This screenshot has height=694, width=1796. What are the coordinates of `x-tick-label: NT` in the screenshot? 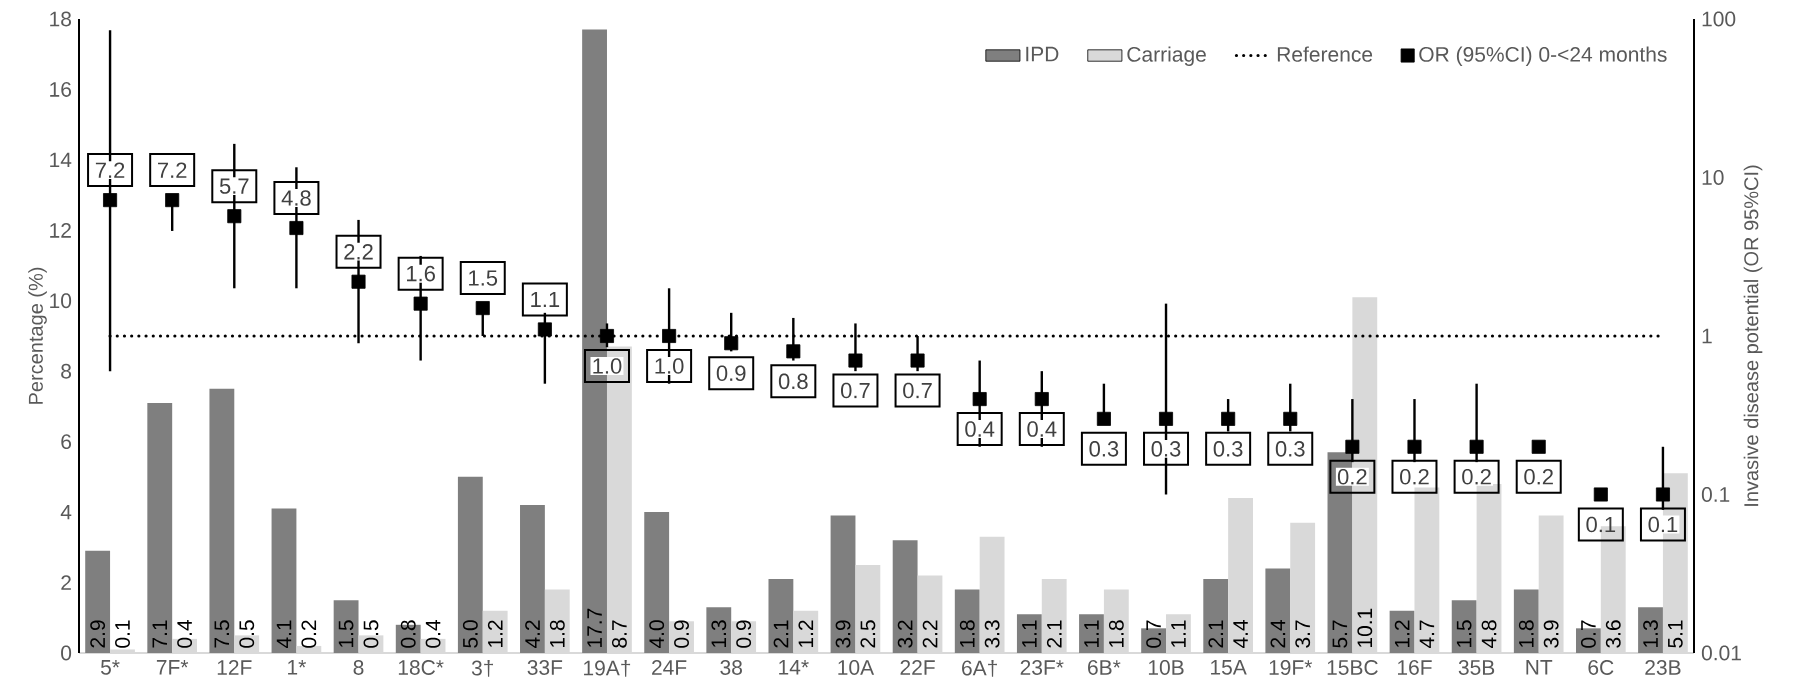 It's located at (1539, 667).